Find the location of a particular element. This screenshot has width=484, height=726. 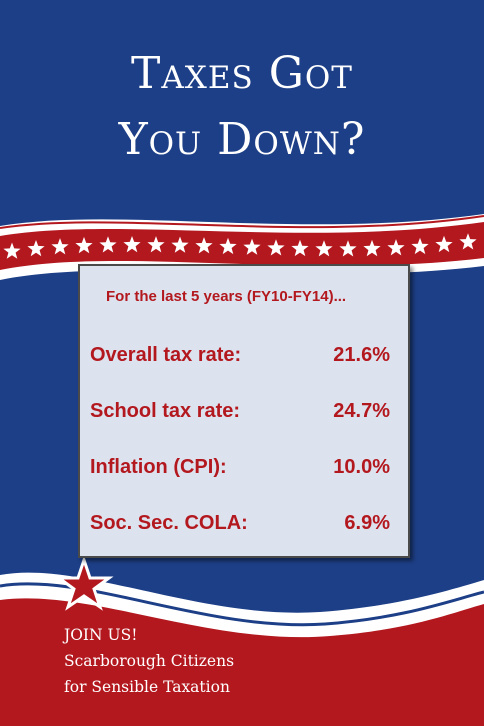

stat-label: School tax rate: is located at coordinates (165, 411).